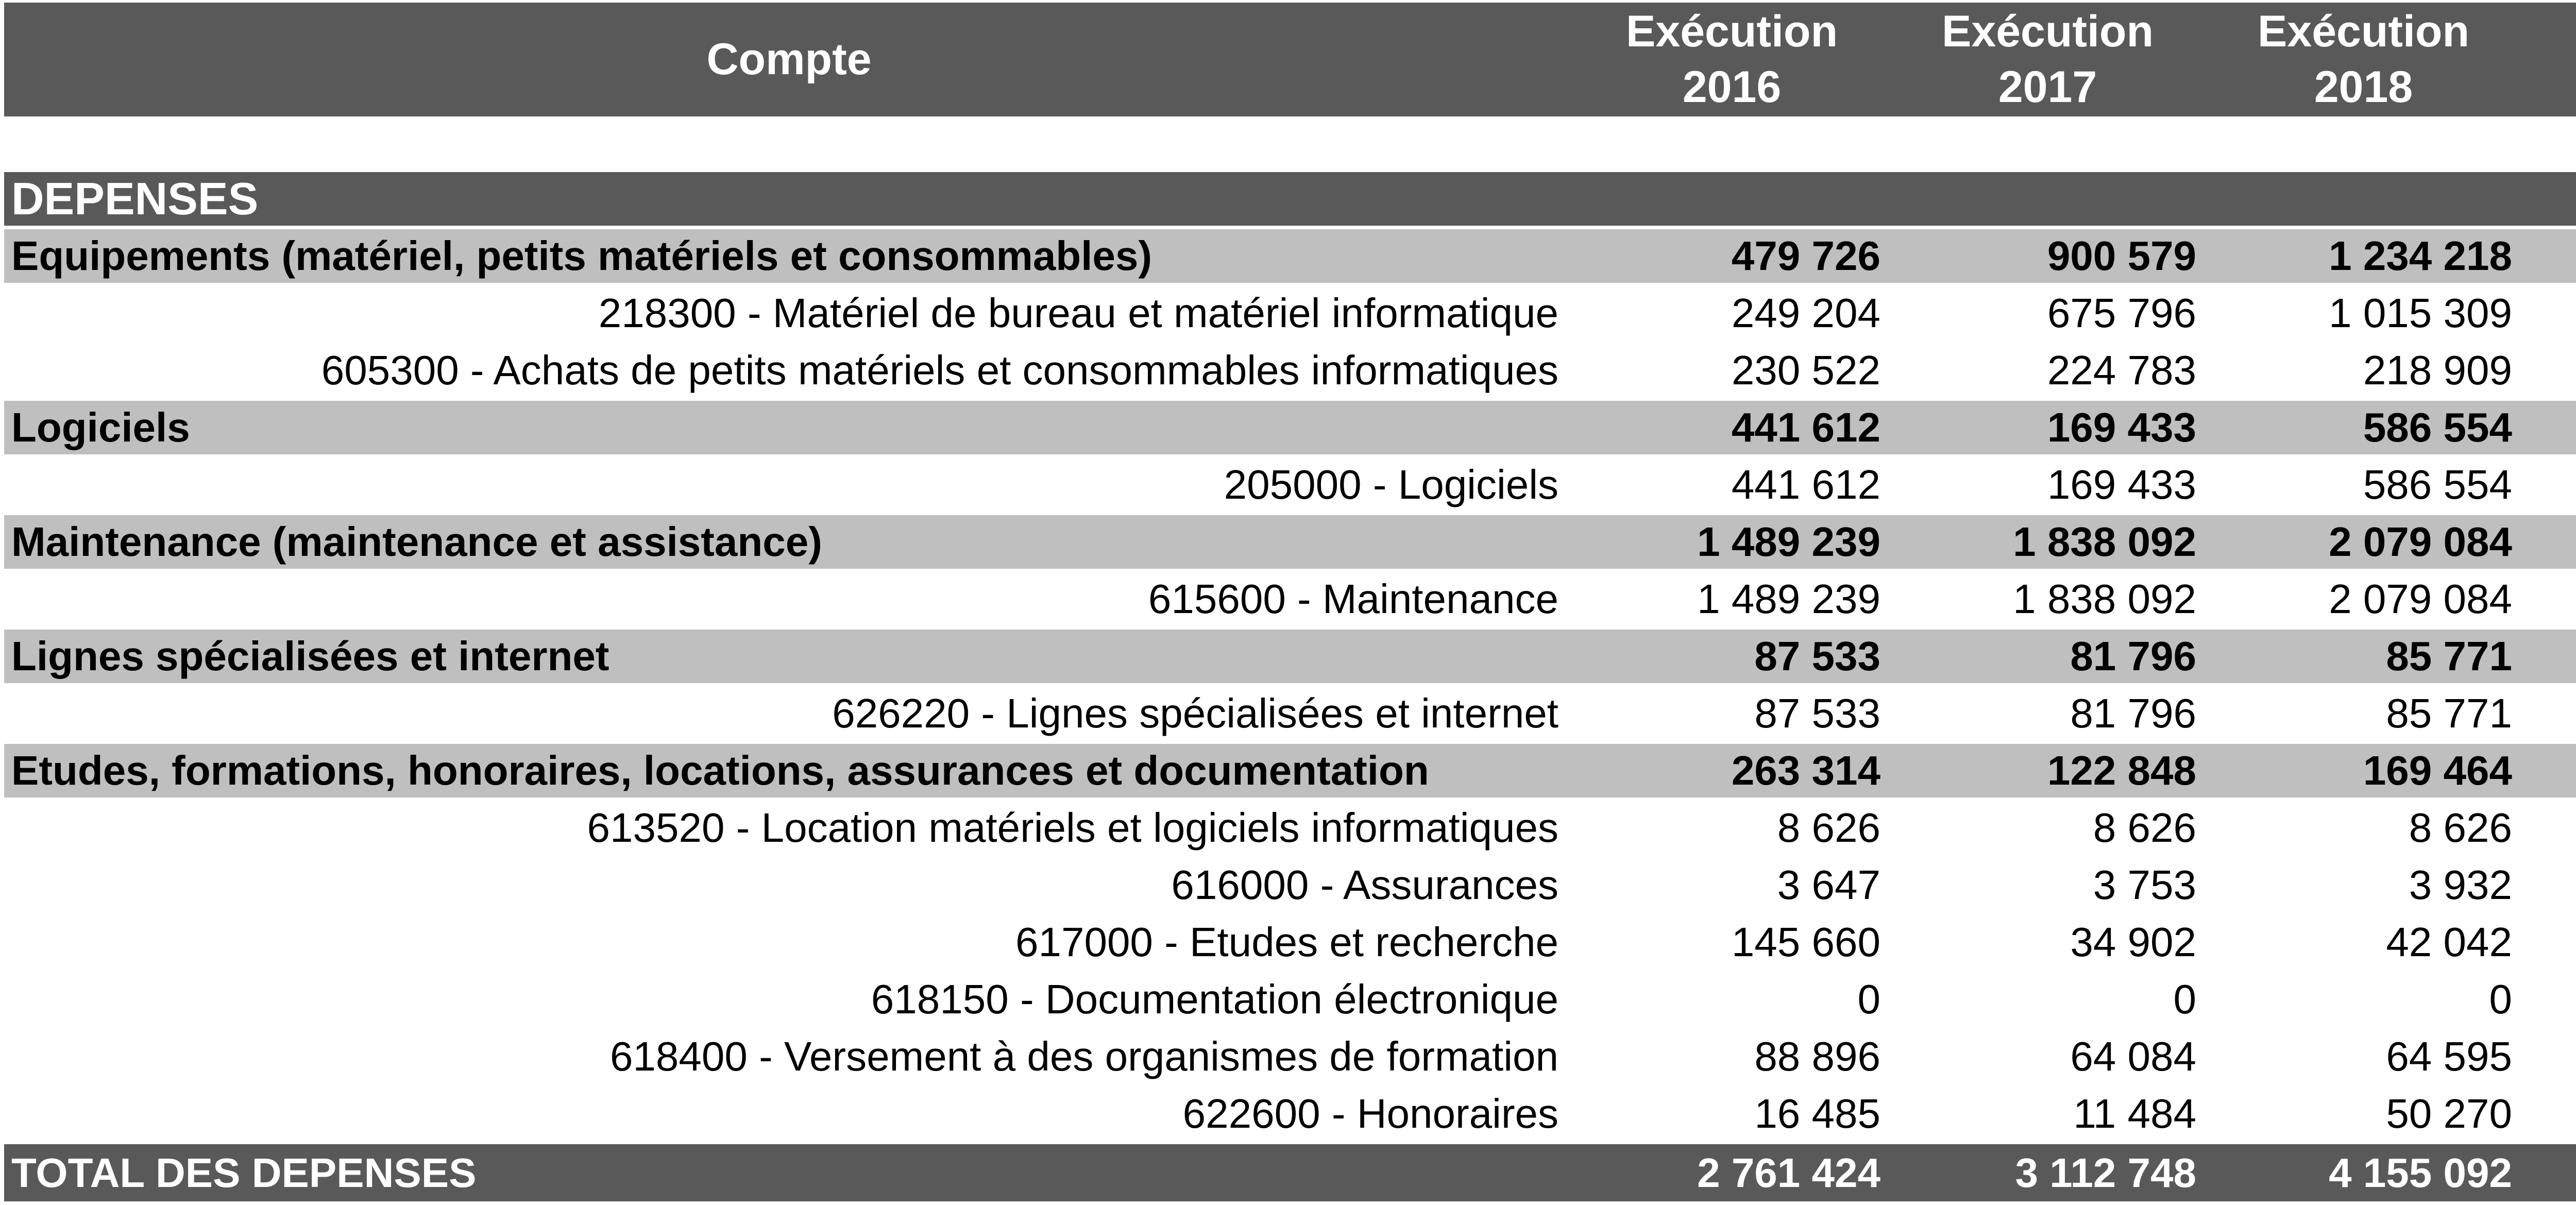 Image resolution: width=2576 pixels, height=1205 pixels. I want to click on value-cell-2019: 24 624, so click(2548, 1115).